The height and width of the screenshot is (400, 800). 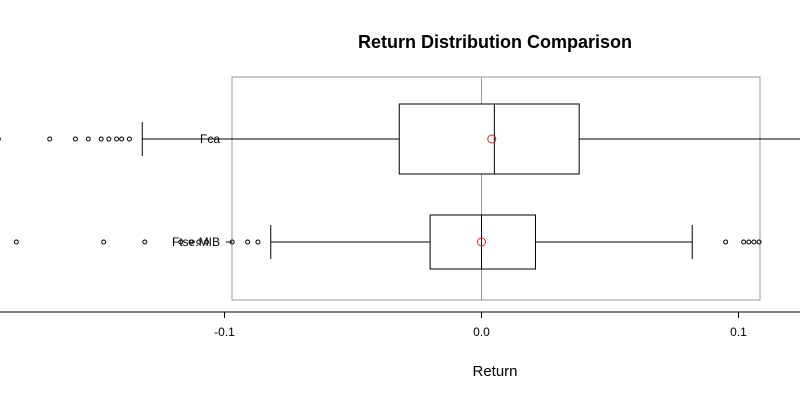 What do you see at coordinates (224, 332) in the screenshot?
I see `x-tick-label: -0.1` at bounding box center [224, 332].